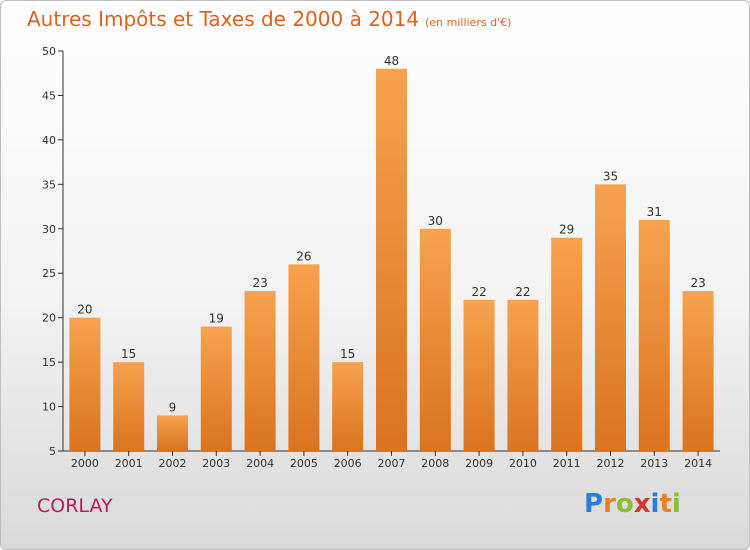  Describe the element at coordinates (567, 463) in the screenshot. I see `x-tick-label: 2011` at that location.